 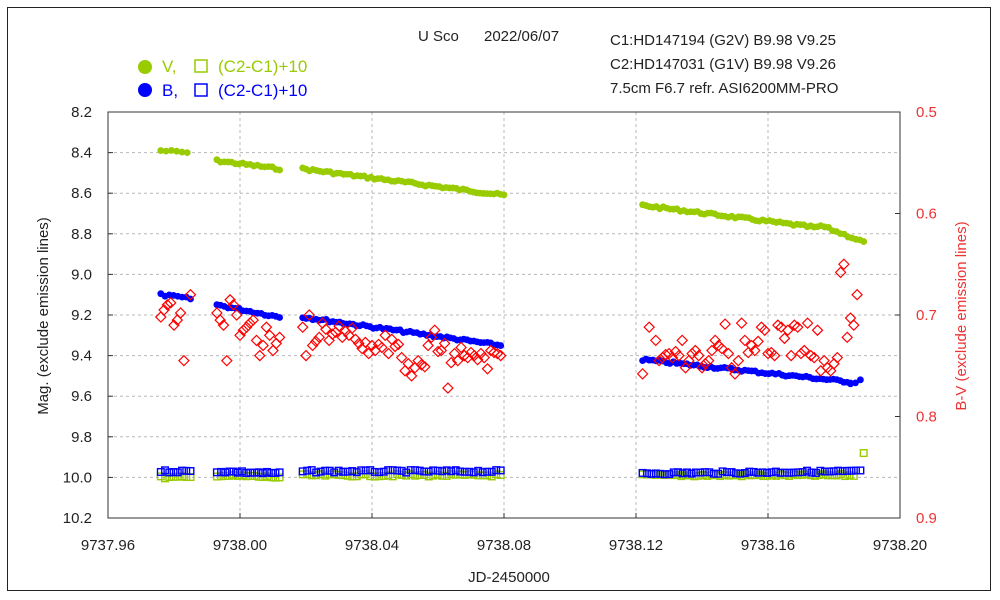 I want to click on y2-tick-label: 0.7, so click(x=926, y=315).